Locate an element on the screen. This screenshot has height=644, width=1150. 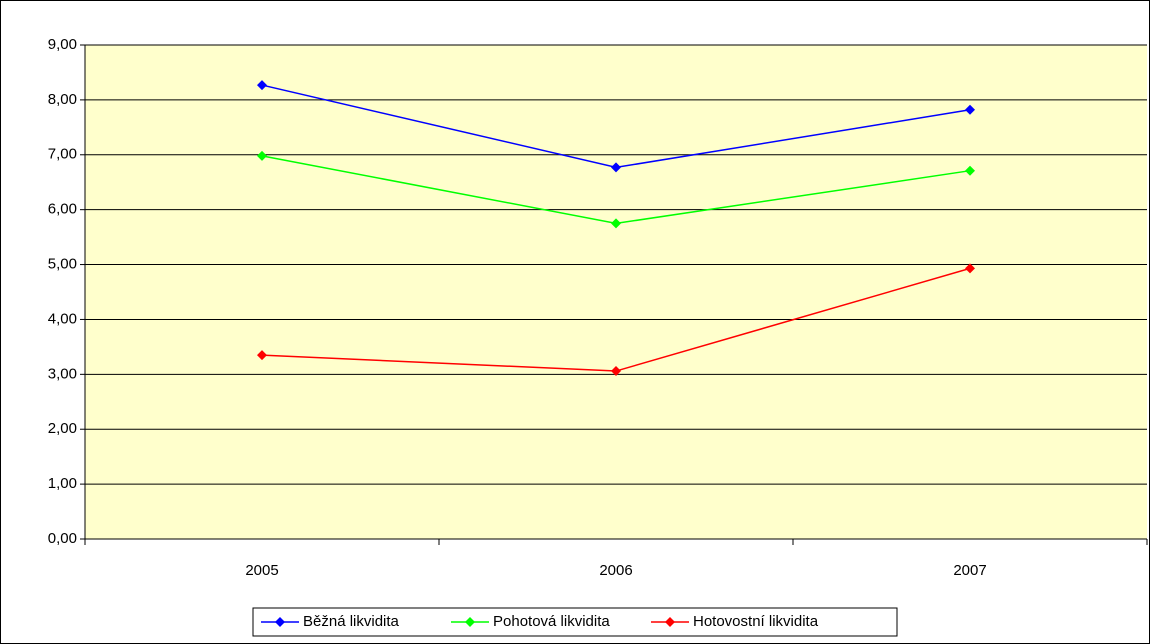
y-tick-label: 8,00 is located at coordinates (62, 99).